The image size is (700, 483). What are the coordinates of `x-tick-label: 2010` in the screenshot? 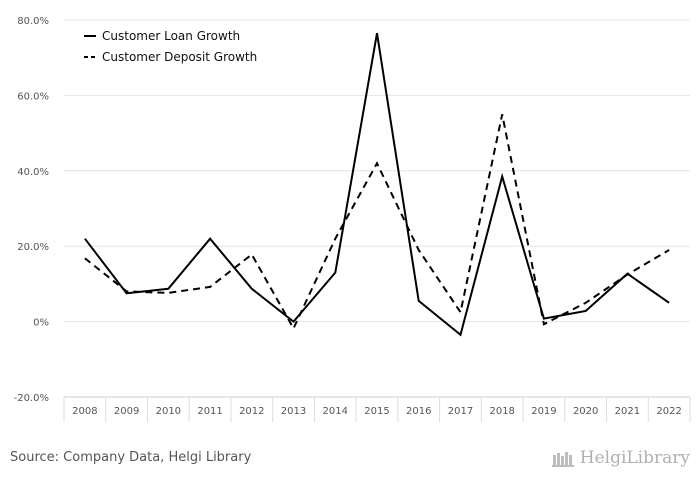 It's located at (168, 411).